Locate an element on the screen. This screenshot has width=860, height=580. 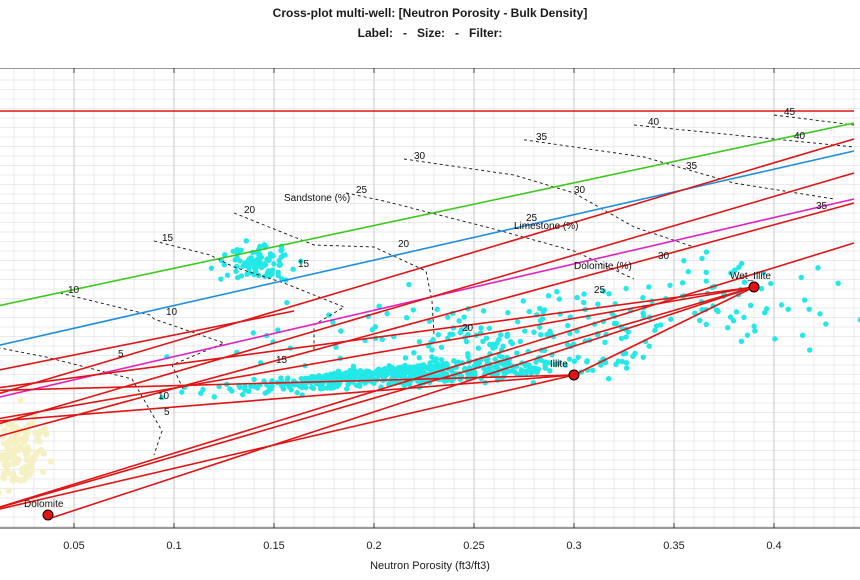
label-value: - is located at coordinates (404, 33).